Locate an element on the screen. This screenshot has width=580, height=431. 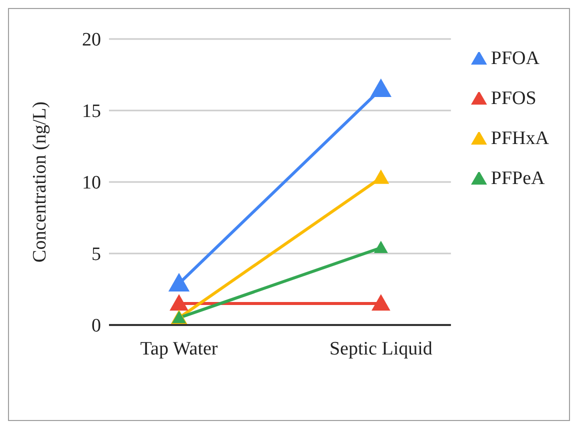
y-tick-label: 0 is located at coordinates (96, 326).